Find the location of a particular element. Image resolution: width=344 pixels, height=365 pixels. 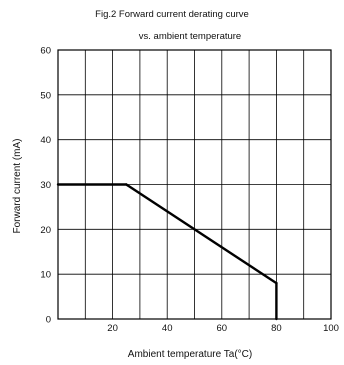

y-tick-label-0: 0 is located at coordinates (48, 320).